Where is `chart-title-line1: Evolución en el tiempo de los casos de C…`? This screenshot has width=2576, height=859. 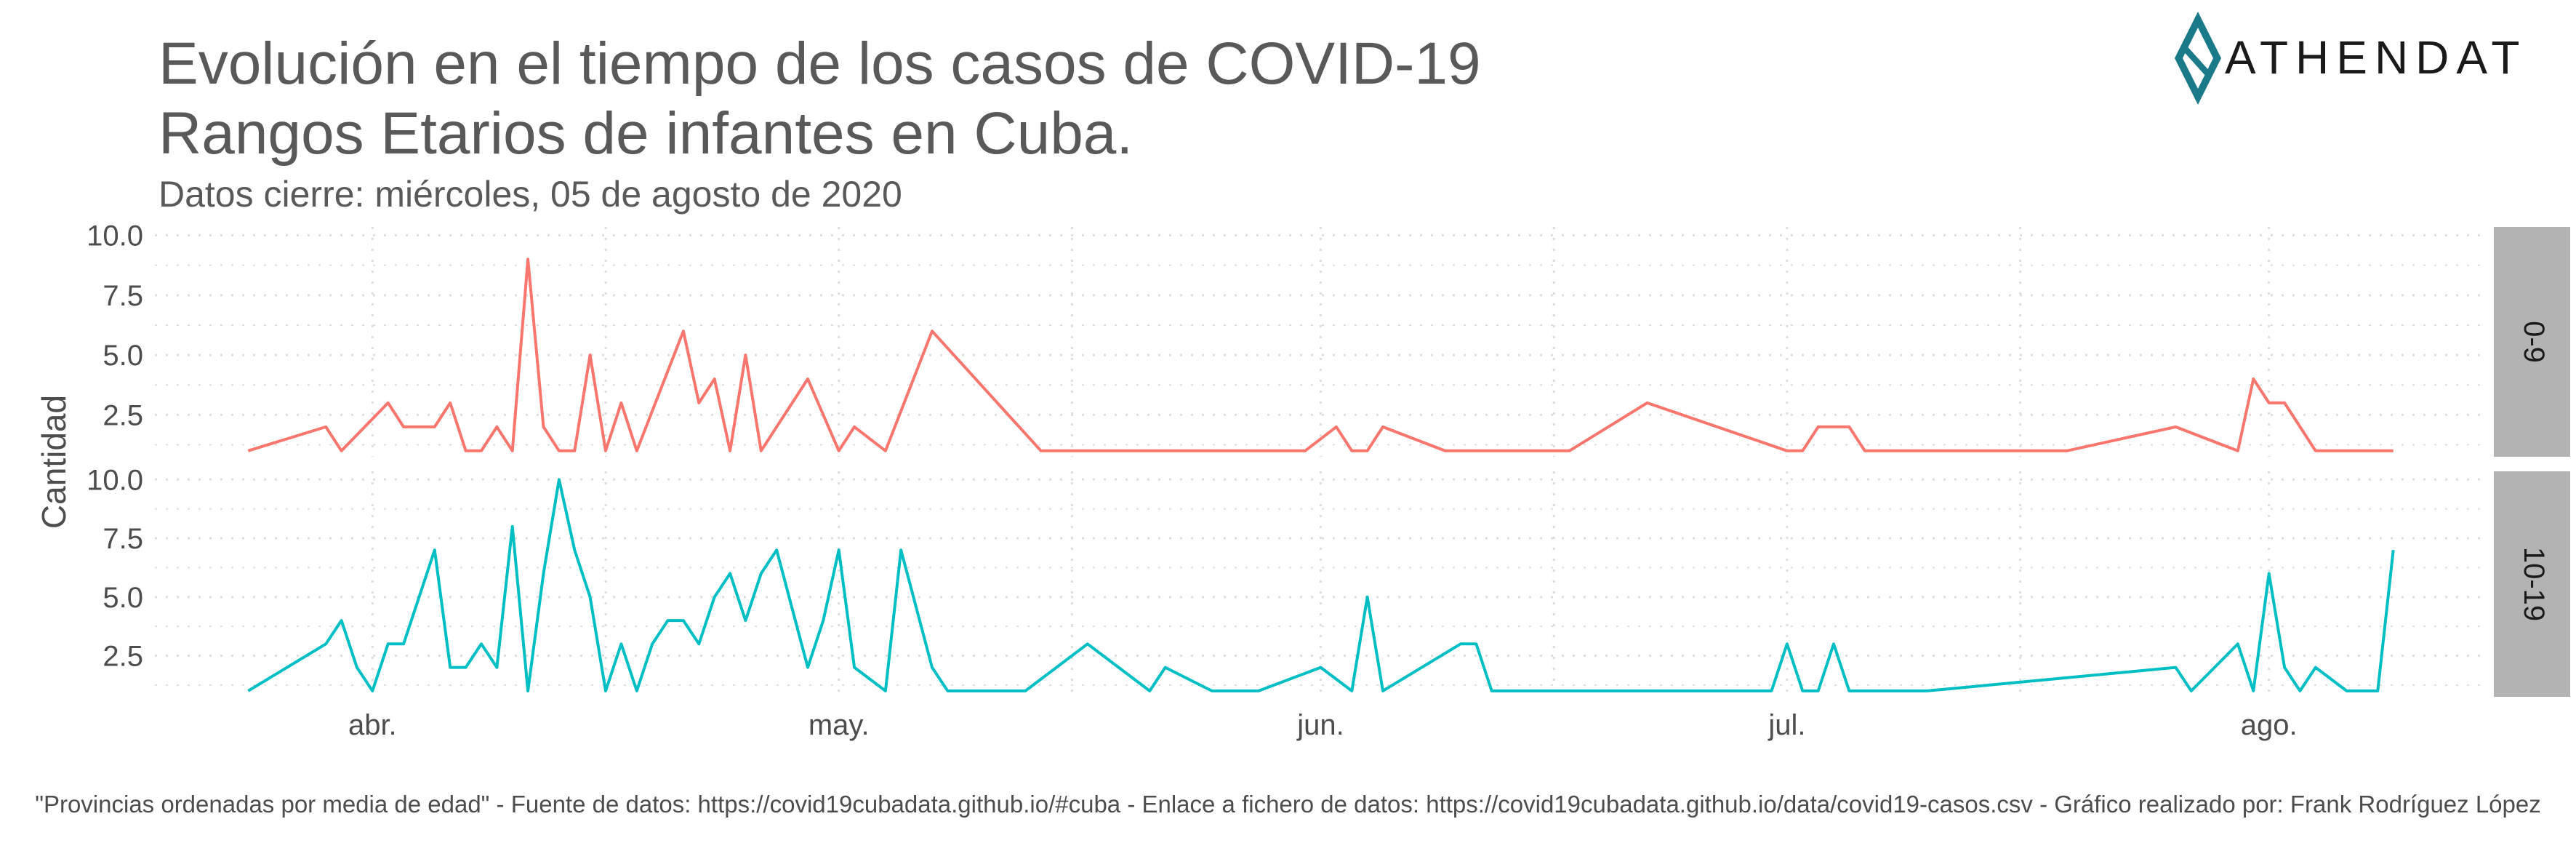 chart-title-line1: Evolución en el tiempo de los casos de C… is located at coordinates (820, 64).